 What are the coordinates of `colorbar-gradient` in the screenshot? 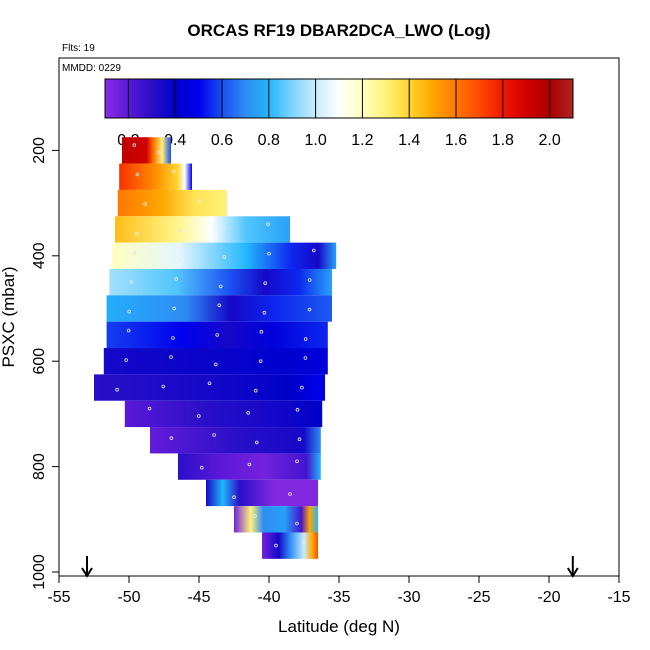 It's located at (339, 98).